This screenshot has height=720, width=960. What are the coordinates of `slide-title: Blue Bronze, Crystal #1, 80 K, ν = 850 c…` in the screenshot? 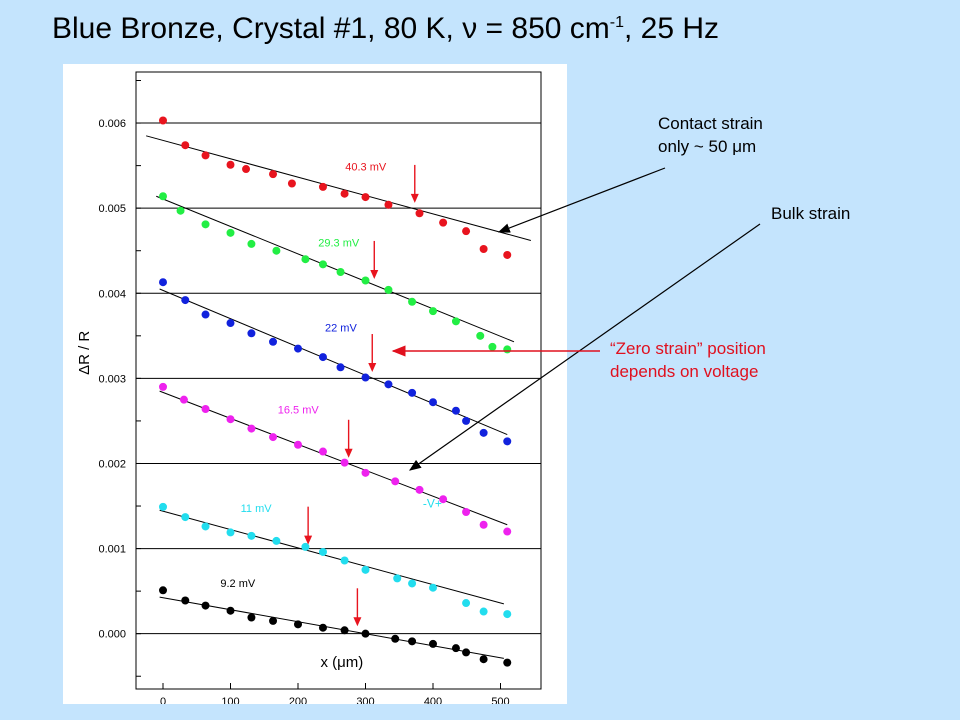 It's located at (385, 29).